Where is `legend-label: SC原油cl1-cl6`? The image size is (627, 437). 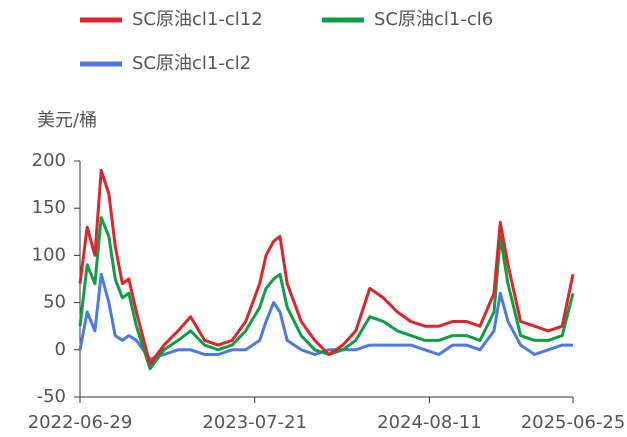 legend-label: SC原油cl1-cl6 is located at coordinates (433, 19).